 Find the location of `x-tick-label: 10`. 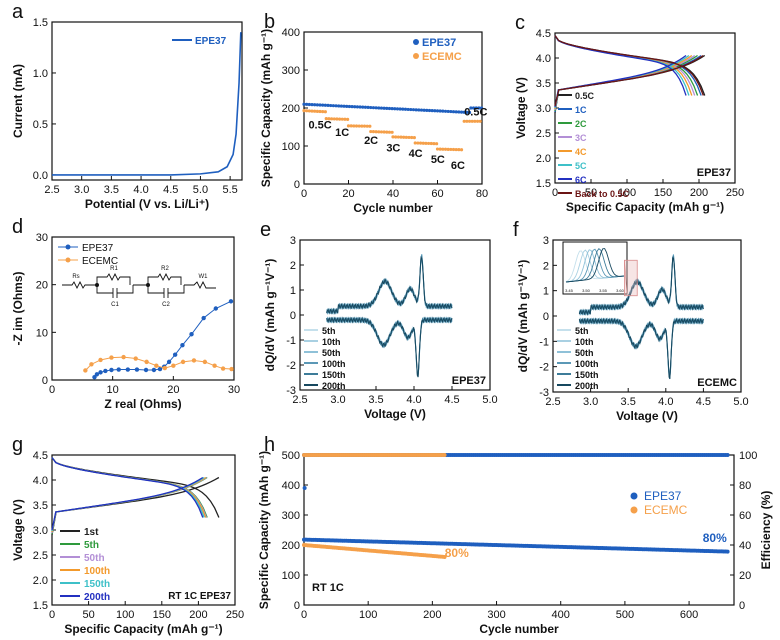

x-tick-label: 10 is located at coordinates (113, 390).